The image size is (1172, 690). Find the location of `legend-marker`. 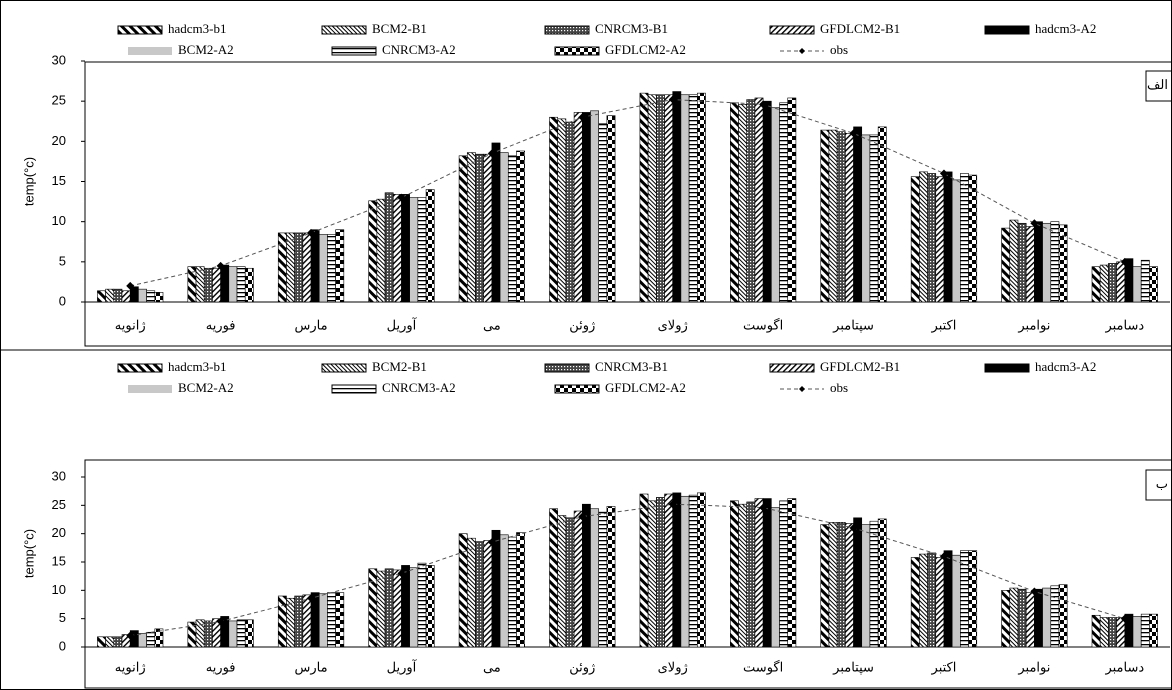

legend-marker is located at coordinates (802, 51).